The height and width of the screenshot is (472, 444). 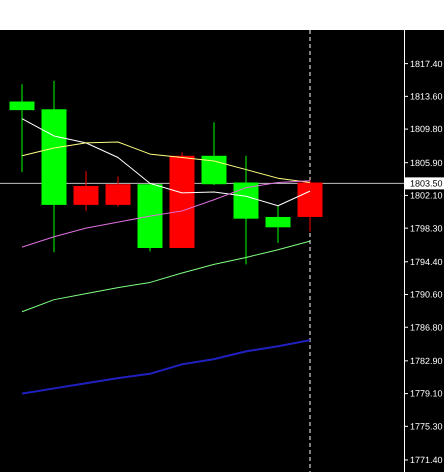 What do you see at coordinates (426, 460) in the screenshot?
I see `y-tick-label: 1771.40` at bounding box center [426, 460].